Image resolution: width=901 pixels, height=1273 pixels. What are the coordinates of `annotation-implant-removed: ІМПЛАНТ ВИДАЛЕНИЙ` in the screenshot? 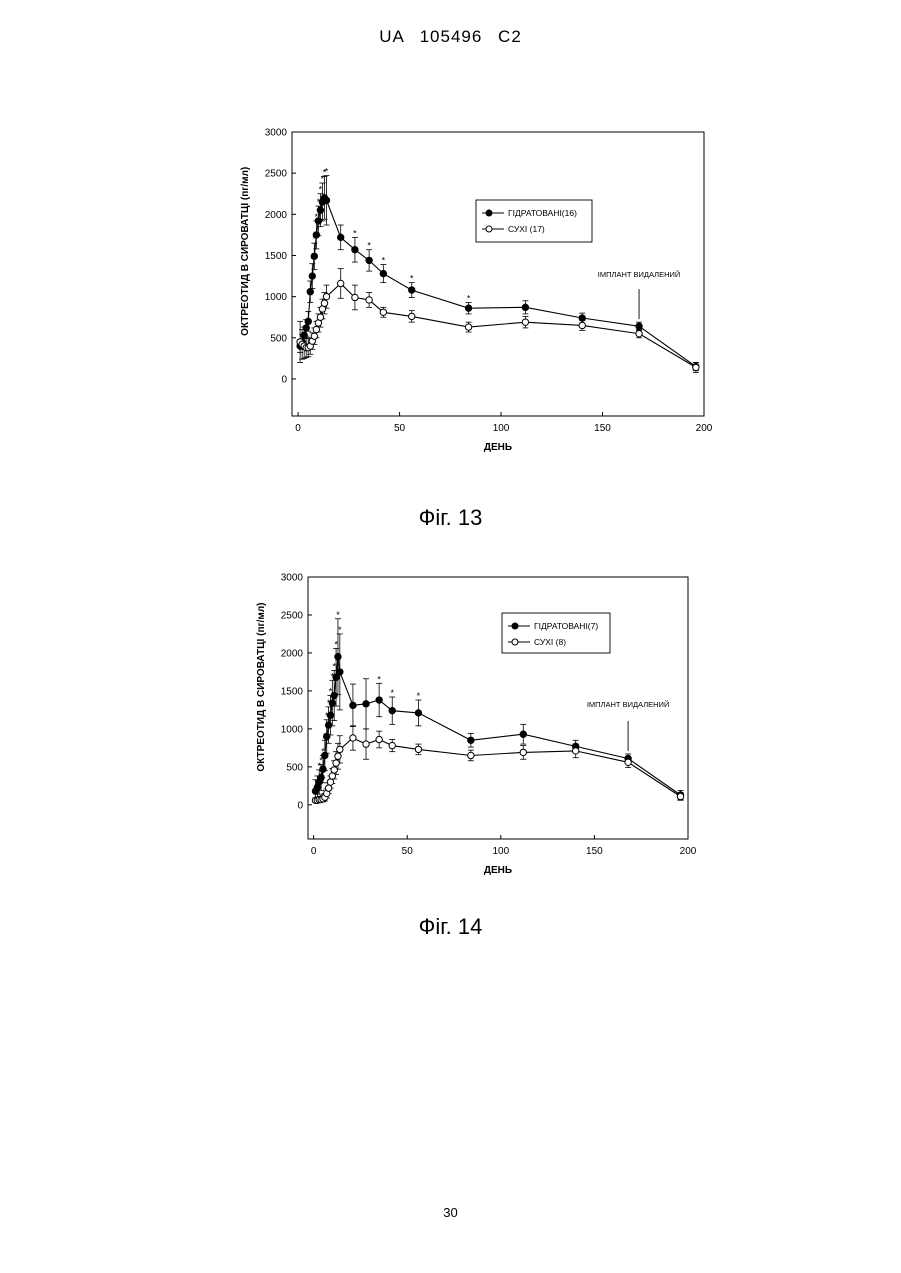 It's located at (628, 704).